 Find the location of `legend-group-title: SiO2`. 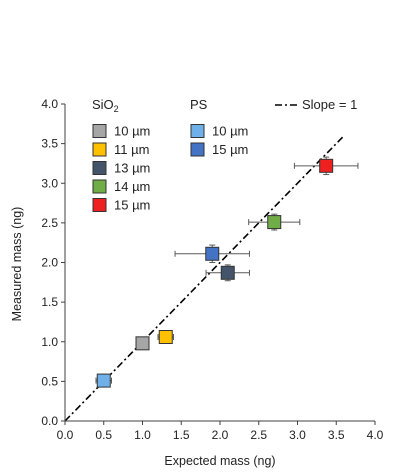

legend-group-title: SiO2 is located at coordinates (105, 105).